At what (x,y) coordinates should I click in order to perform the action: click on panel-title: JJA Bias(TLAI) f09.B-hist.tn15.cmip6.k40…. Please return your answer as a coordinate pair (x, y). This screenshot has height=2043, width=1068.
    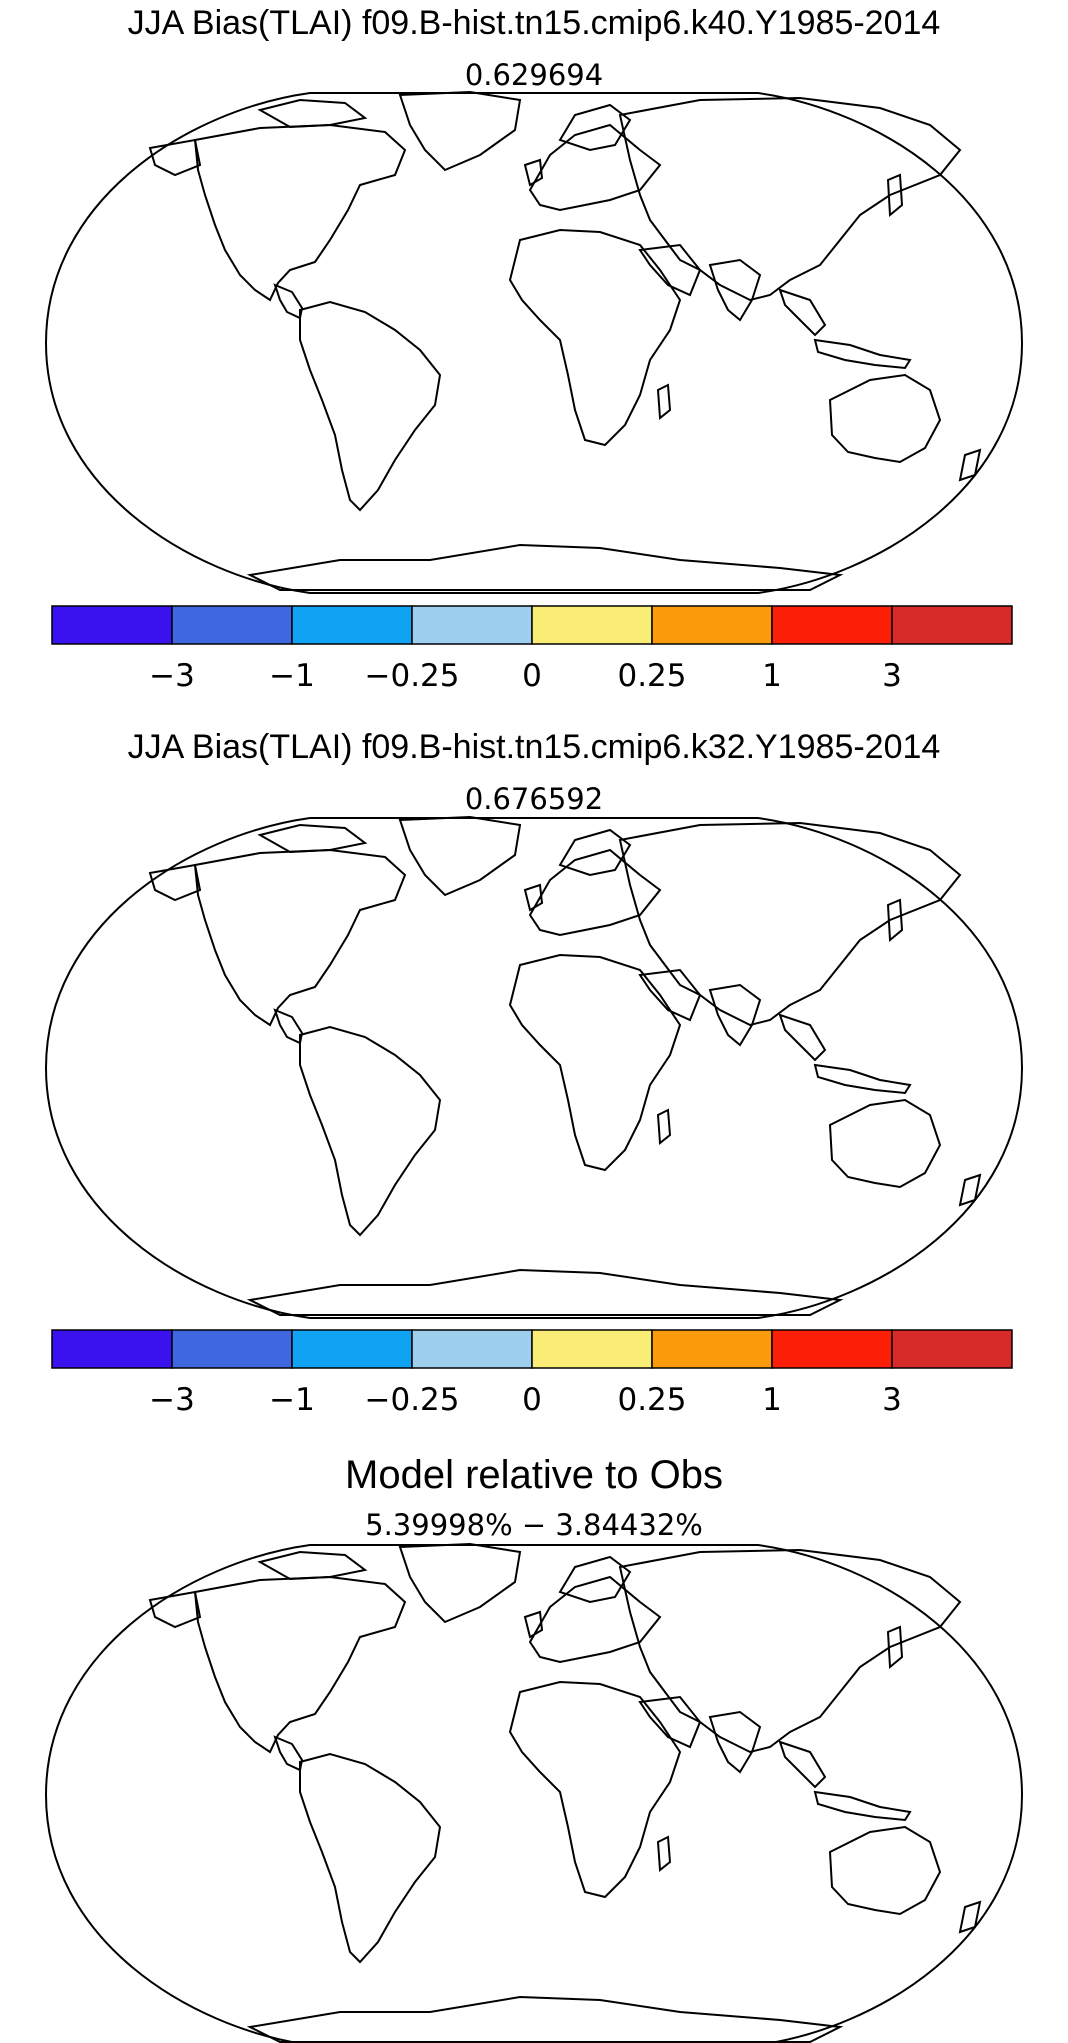
    Looking at the image, I should click on (534, 23).